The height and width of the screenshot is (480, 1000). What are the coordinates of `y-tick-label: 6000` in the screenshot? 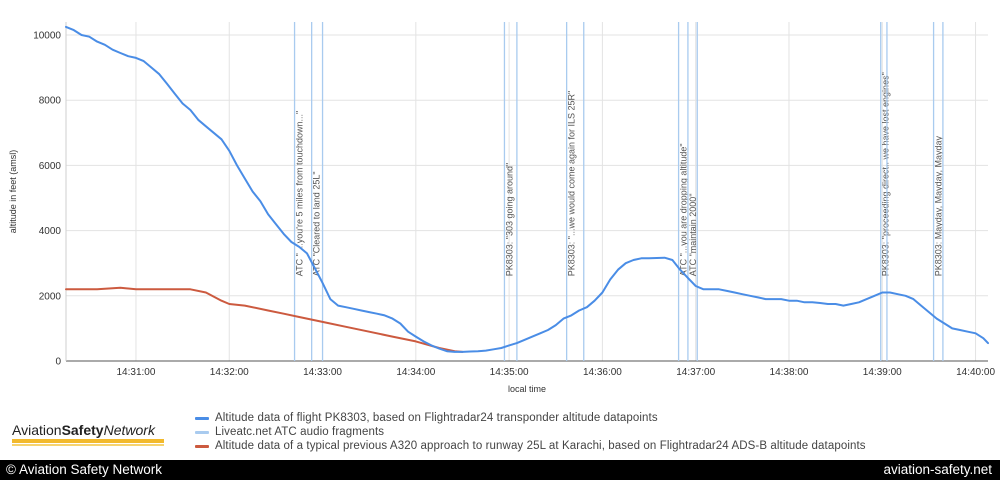 It's located at (50, 166).